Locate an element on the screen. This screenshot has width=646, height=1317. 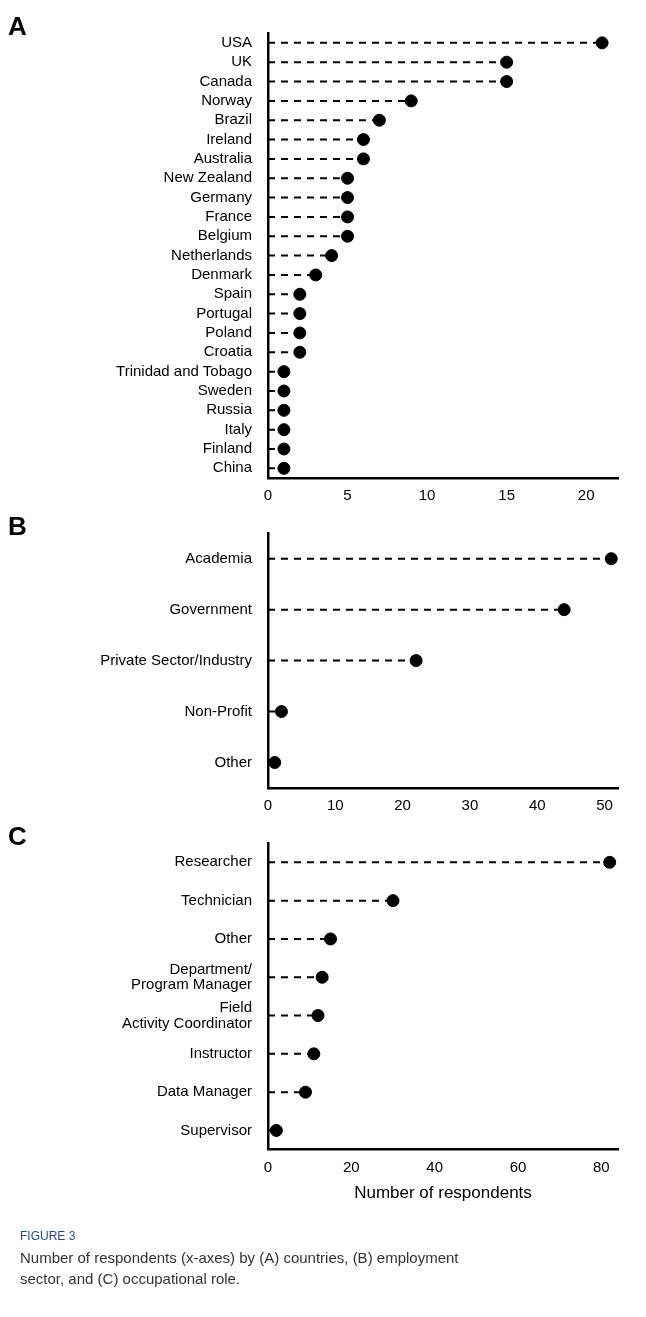
x-tick-label: 80 is located at coordinates (601, 1166).